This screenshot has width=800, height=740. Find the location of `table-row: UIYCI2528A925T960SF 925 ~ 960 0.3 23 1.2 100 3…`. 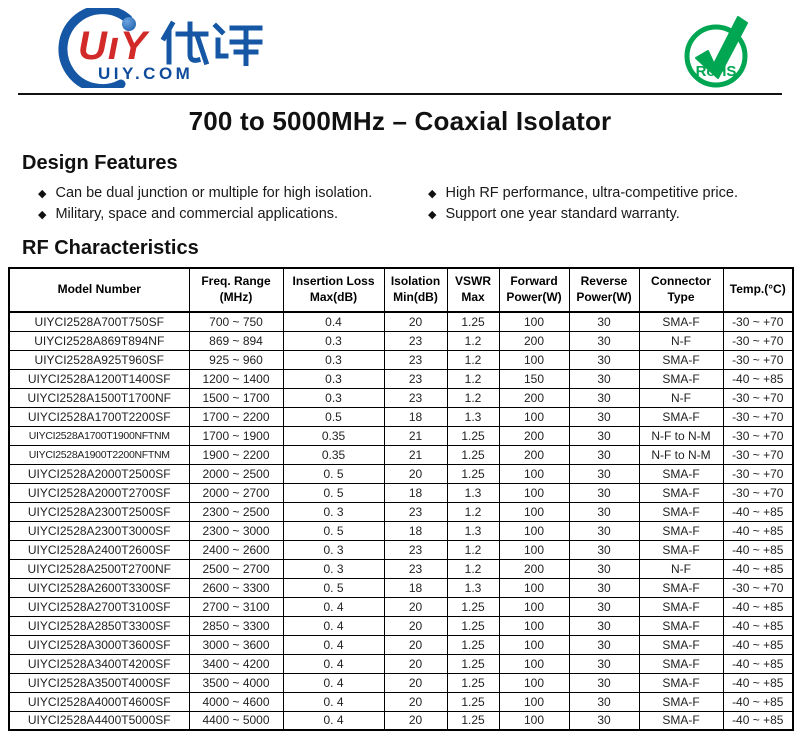

table-row: UIYCI2528A925T960SF 925 ~ 960 0.3 23 1.2 100 3… is located at coordinates (401, 359).